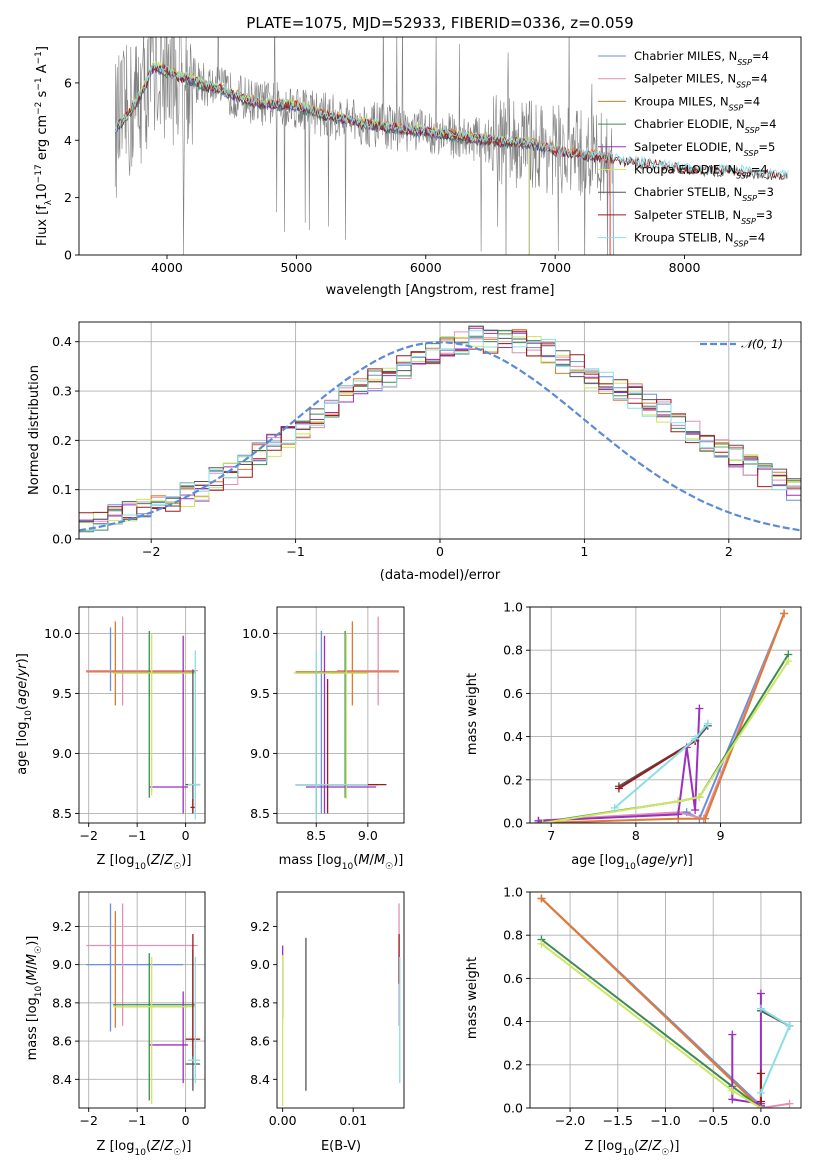  Describe the element at coordinates (632, 862) in the screenshot. I see `wage-xlabel: age [log10(age/yr)]` at that location.